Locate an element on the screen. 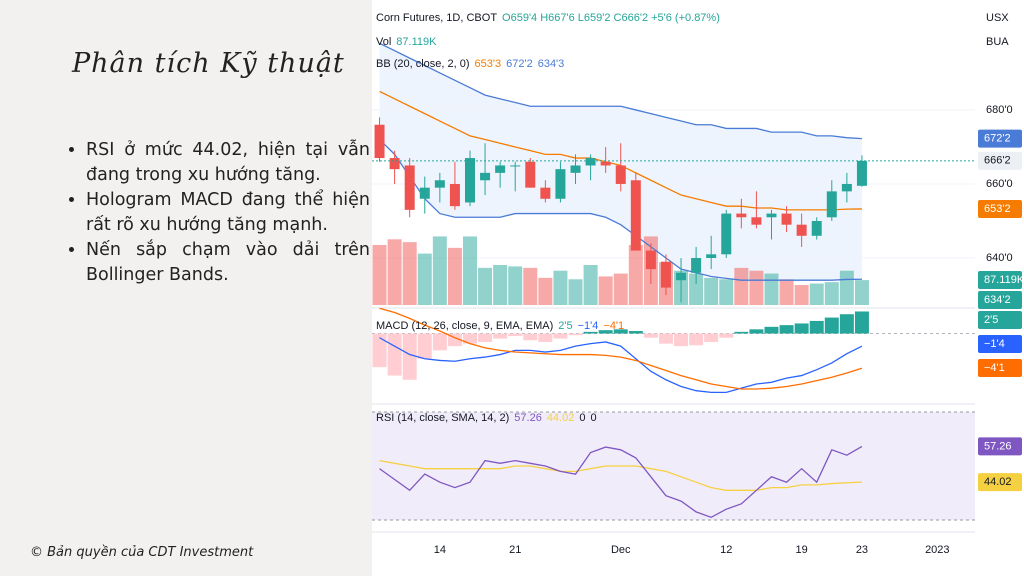 This screenshot has height=576, width=1024. badge-label: 666'2 is located at coordinates (997, 161).